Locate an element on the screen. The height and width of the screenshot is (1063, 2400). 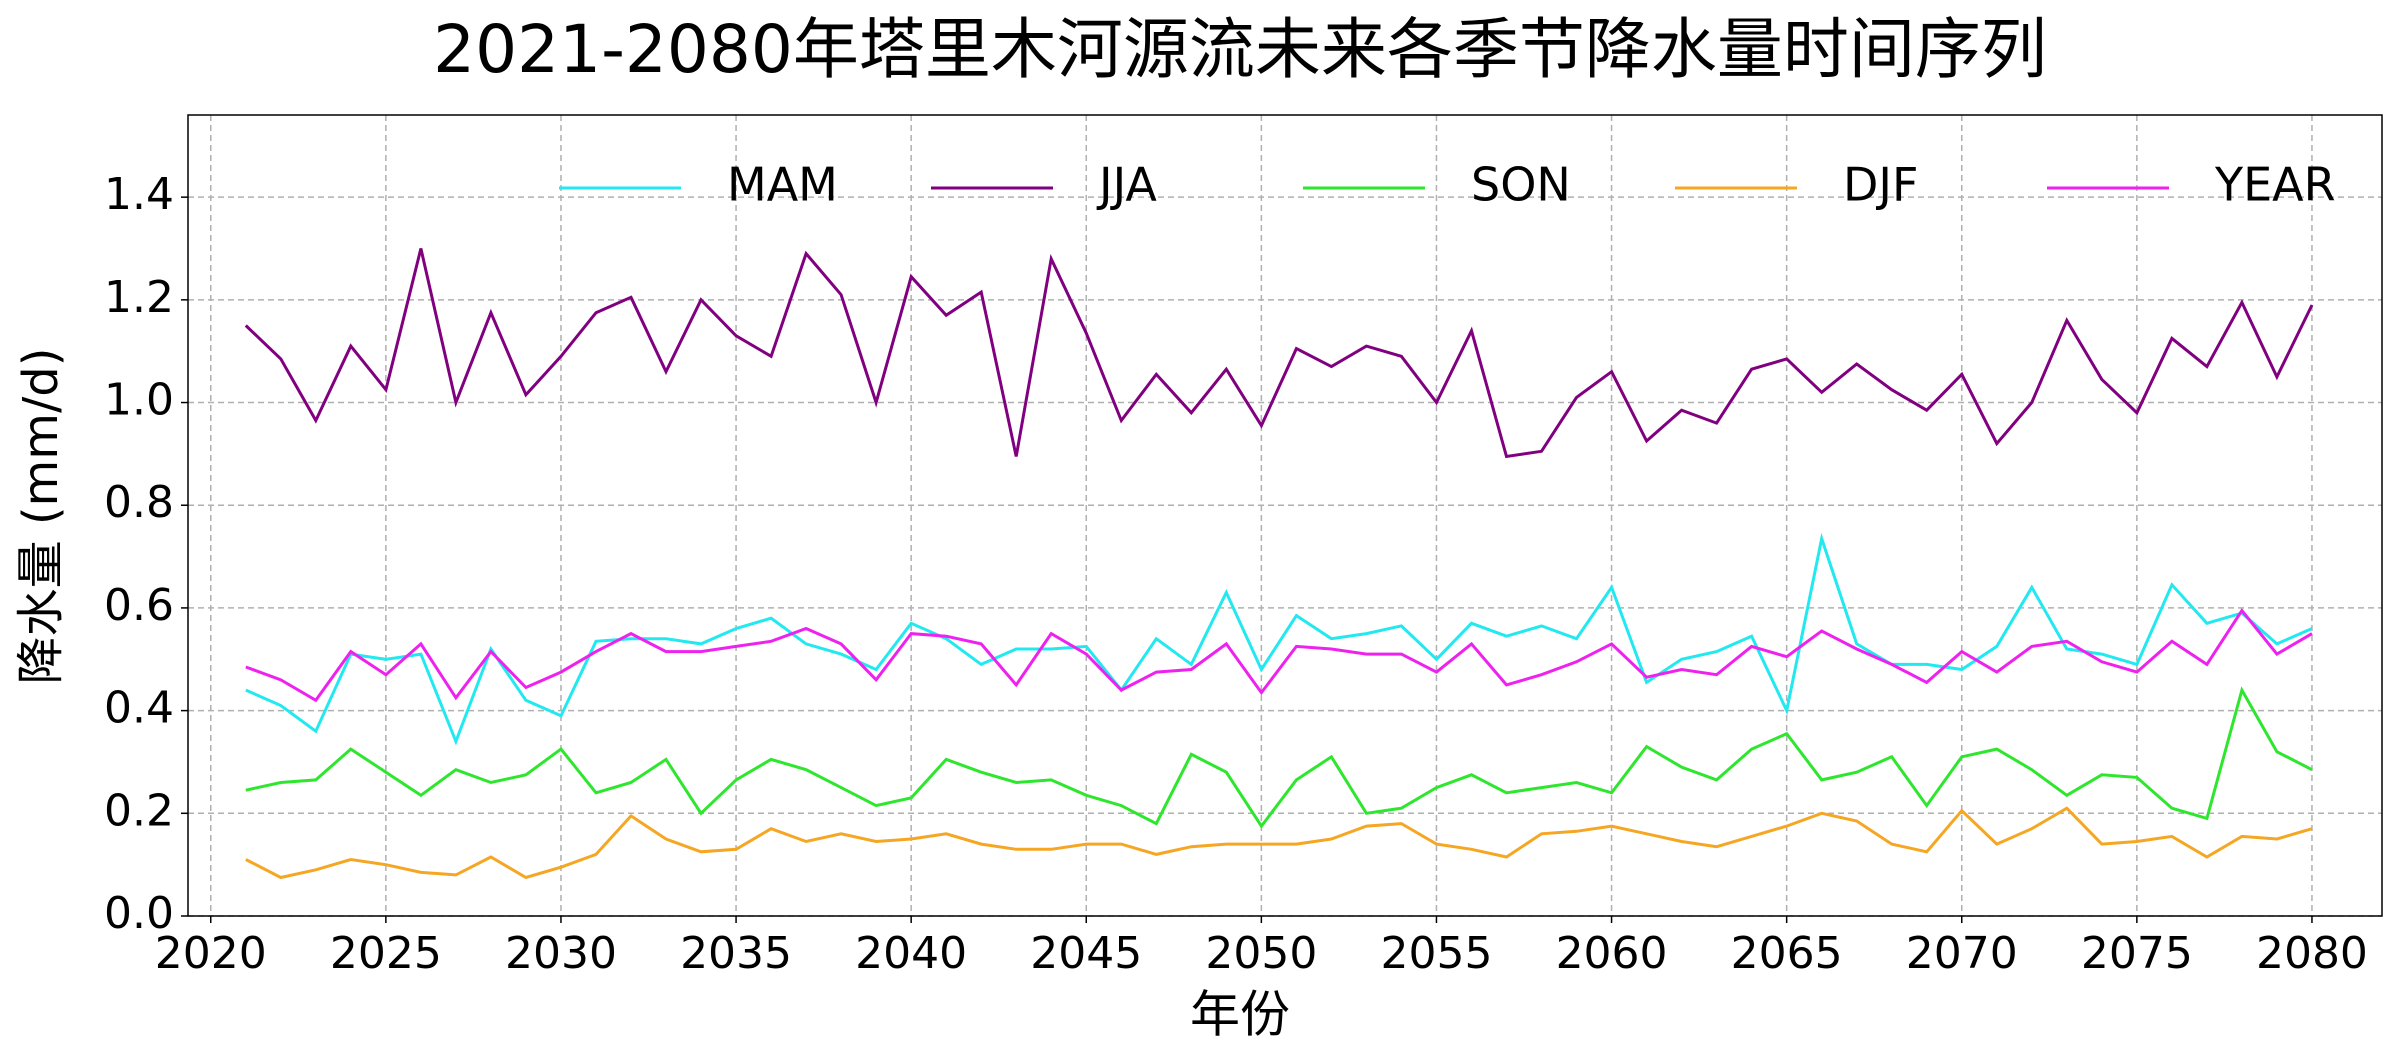
legend-label: YEAR is located at coordinates (2275, 185).